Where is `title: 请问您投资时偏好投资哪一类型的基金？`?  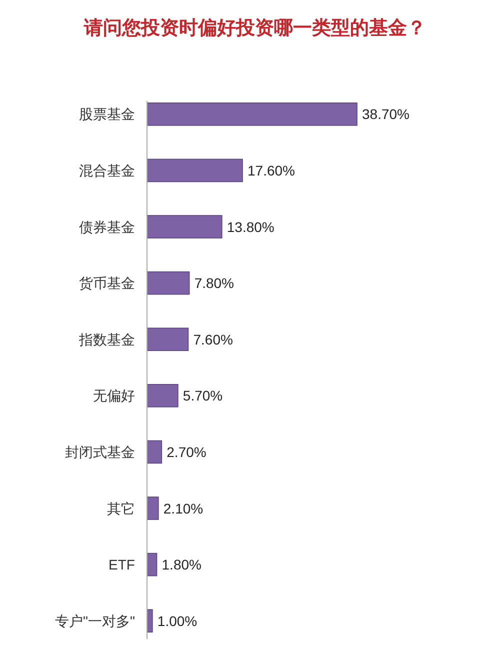
title: 请问您投资时偏好投资哪一类型的基金？ is located at coordinates (255, 28).